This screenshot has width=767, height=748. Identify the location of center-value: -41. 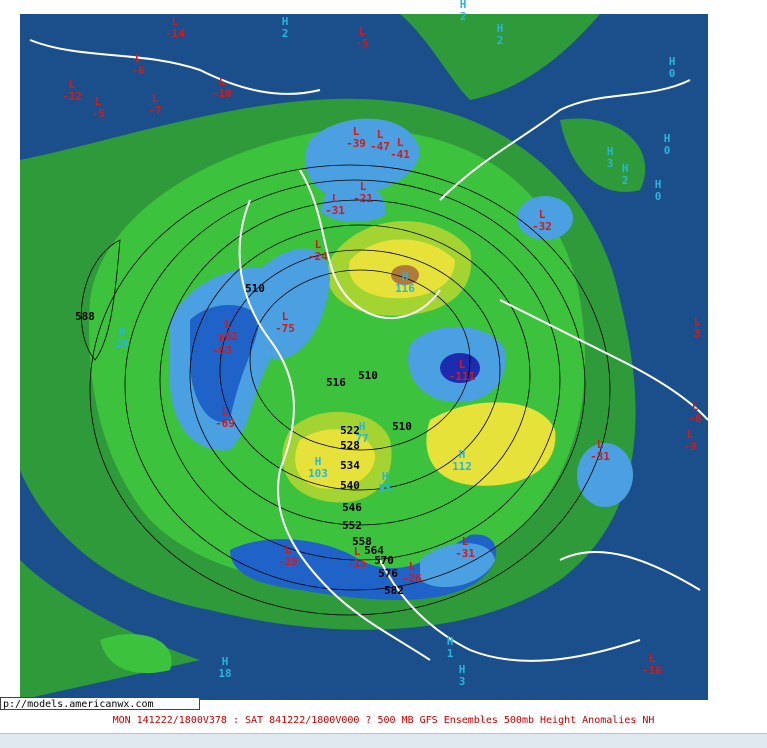
(400, 154).